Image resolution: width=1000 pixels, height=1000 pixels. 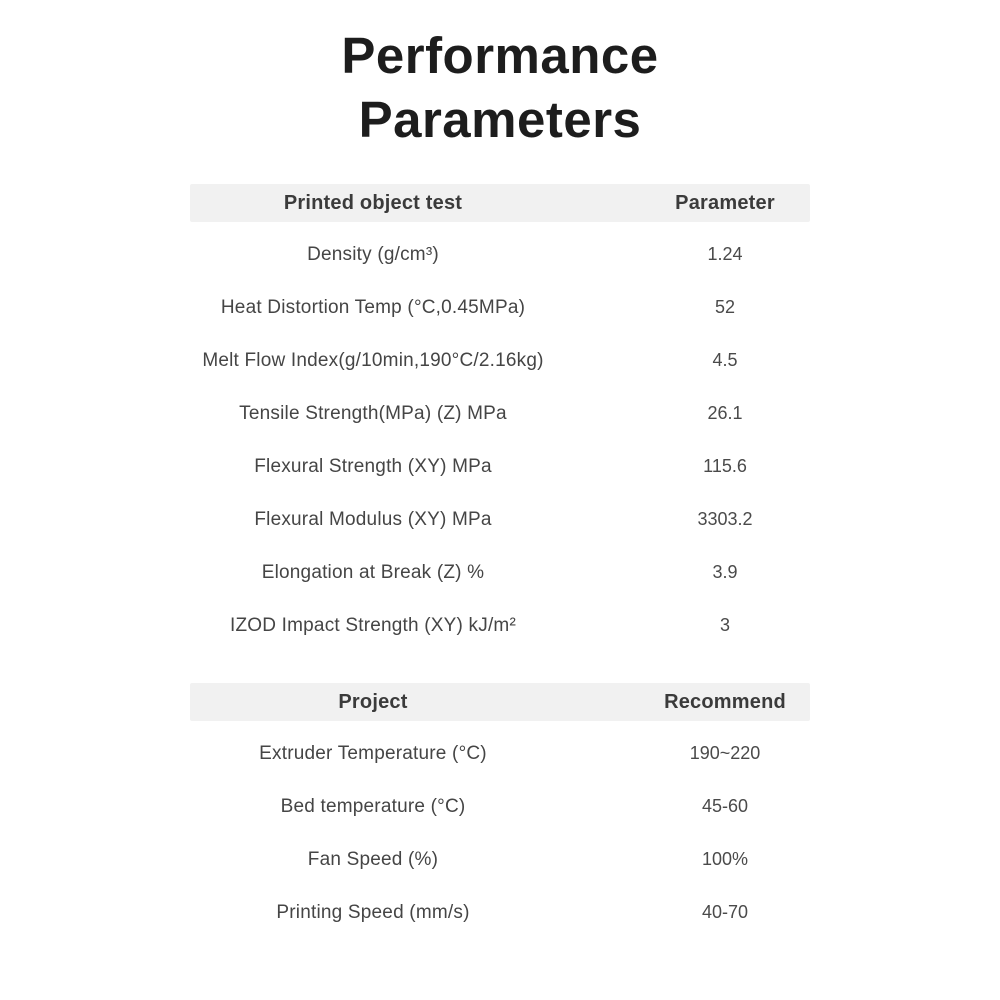 I want to click on row-label: Flexural Modulus (XY) MPa, so click(x=373, y=519).